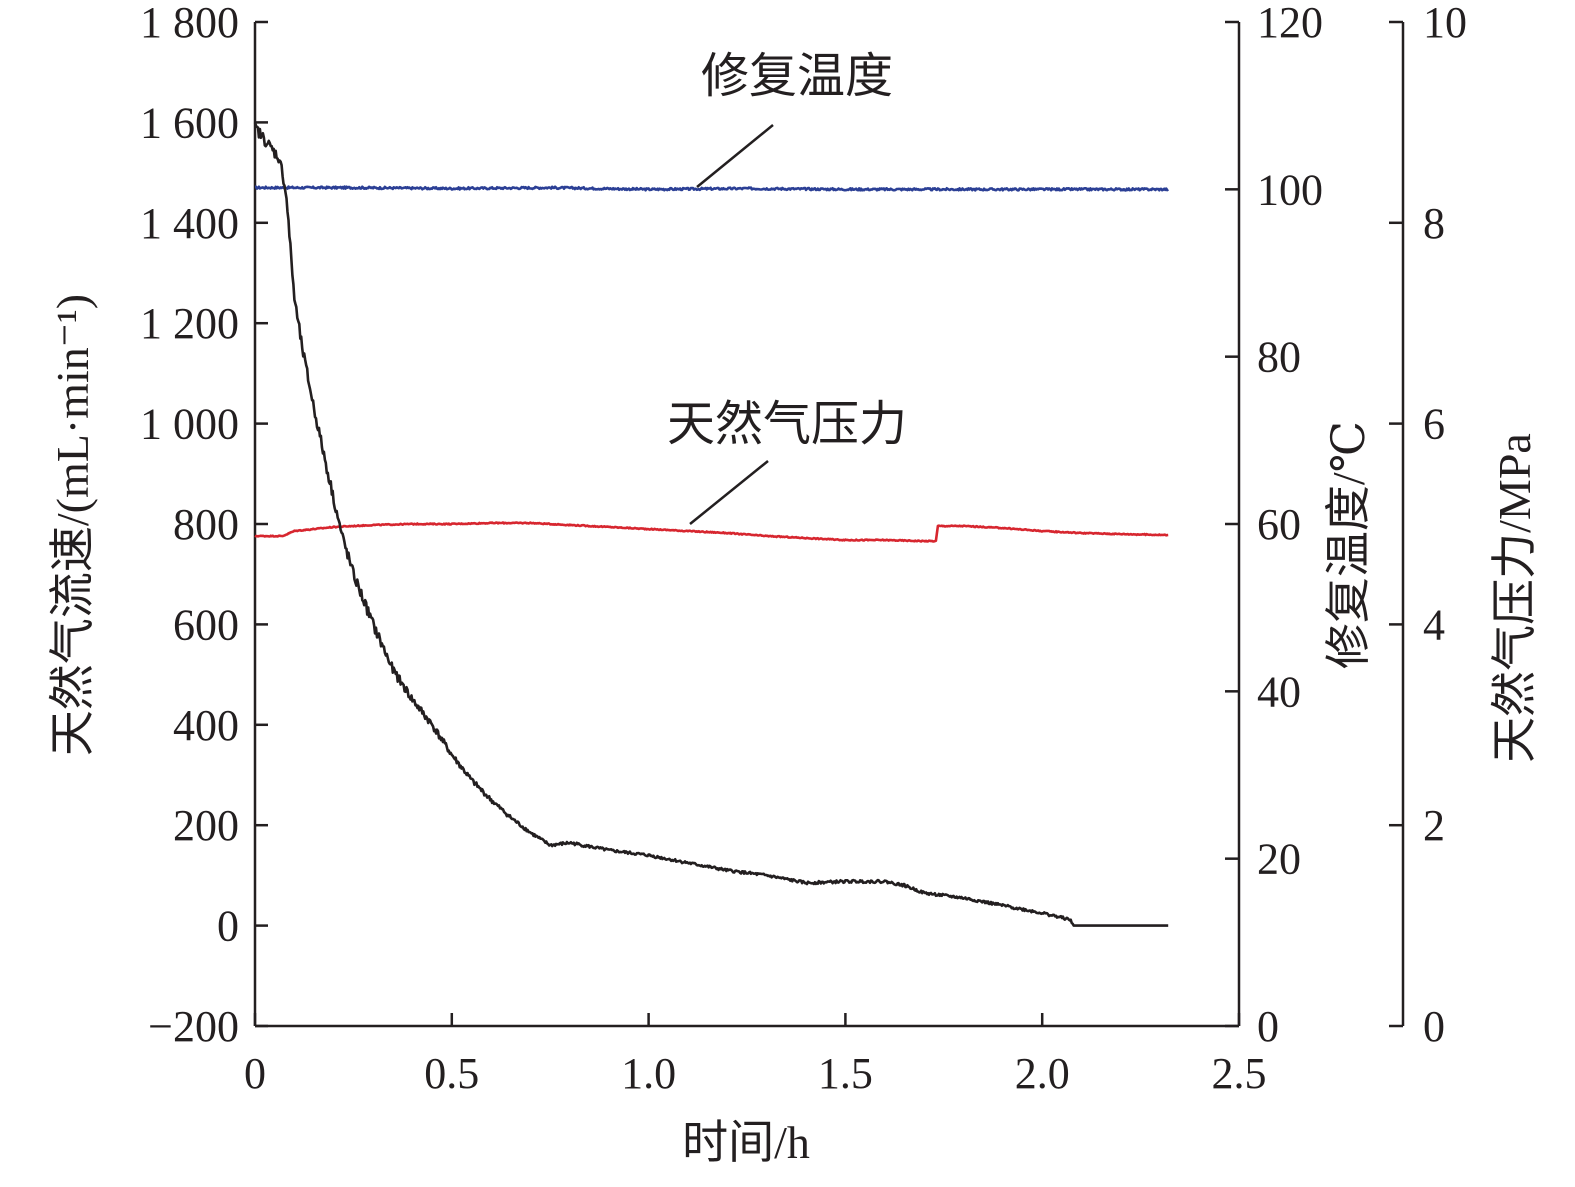 This screenshot has width=1575, height=1187. What do you see at coordinates (193, 1026) in the screenshot?
I see `left-y-tick-label: −200` at bounding box center [193, 1026].